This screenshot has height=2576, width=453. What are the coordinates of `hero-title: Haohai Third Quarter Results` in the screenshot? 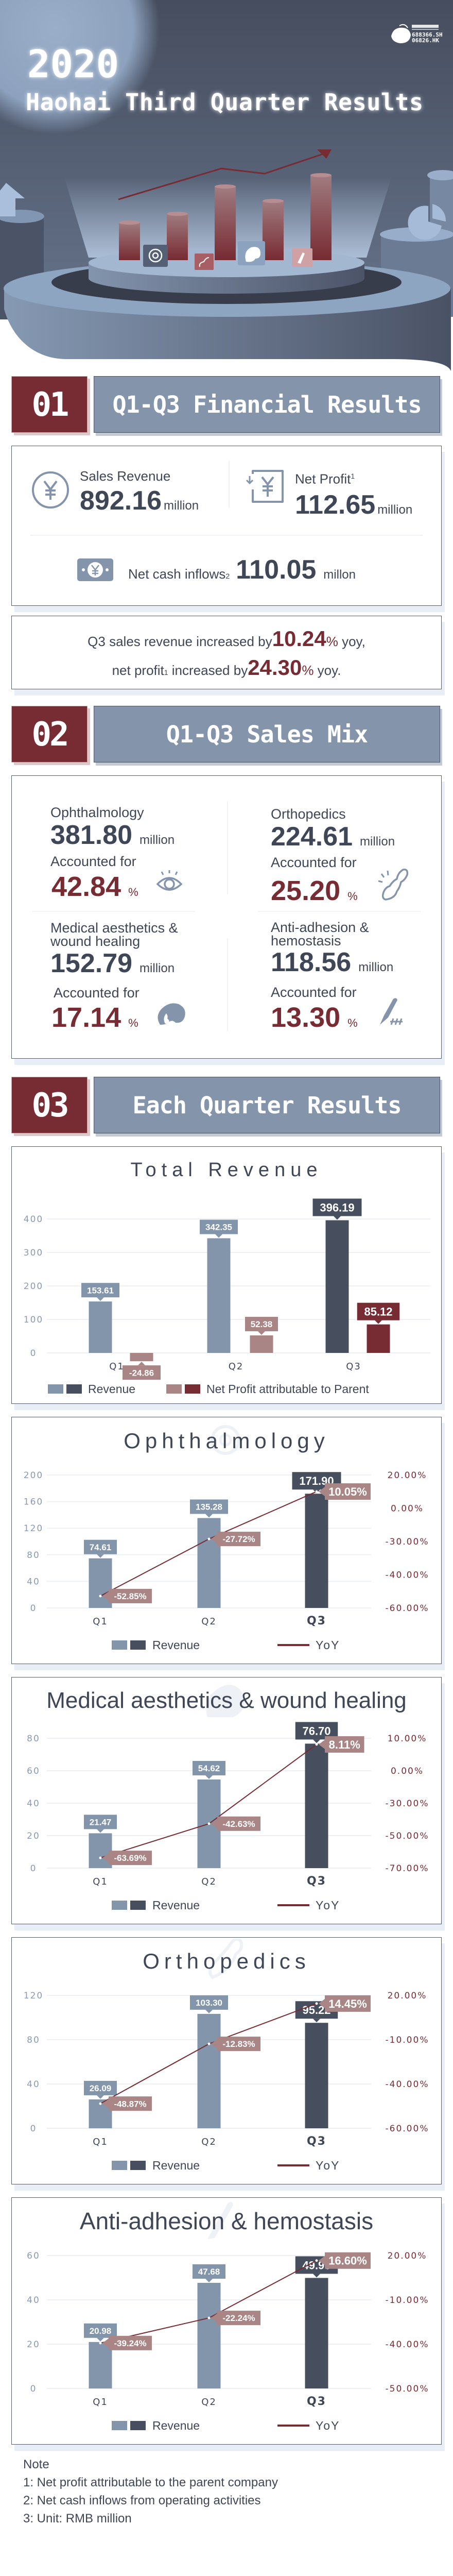 It's located at (225, 102).